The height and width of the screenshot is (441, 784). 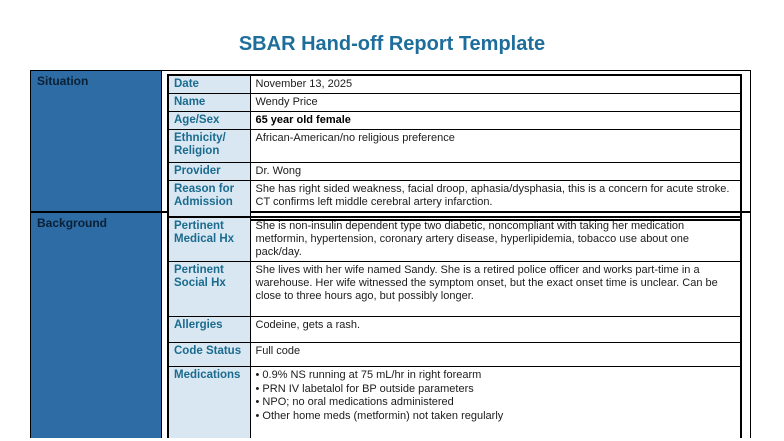 What do you see at coordinates (495, 102) in the screenshot?
I see `row-value-name: Wendy Price` at bounding box center [495, 102].